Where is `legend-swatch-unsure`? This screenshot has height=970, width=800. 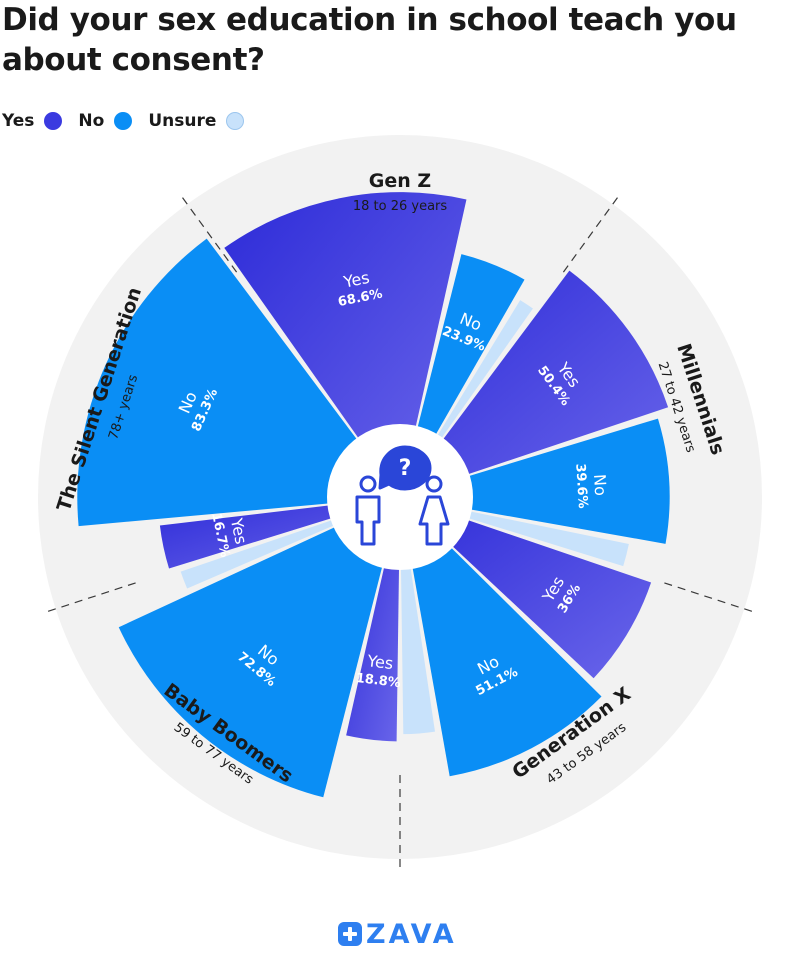
legend-swatch-unsure is located at coordinates (235, 121).